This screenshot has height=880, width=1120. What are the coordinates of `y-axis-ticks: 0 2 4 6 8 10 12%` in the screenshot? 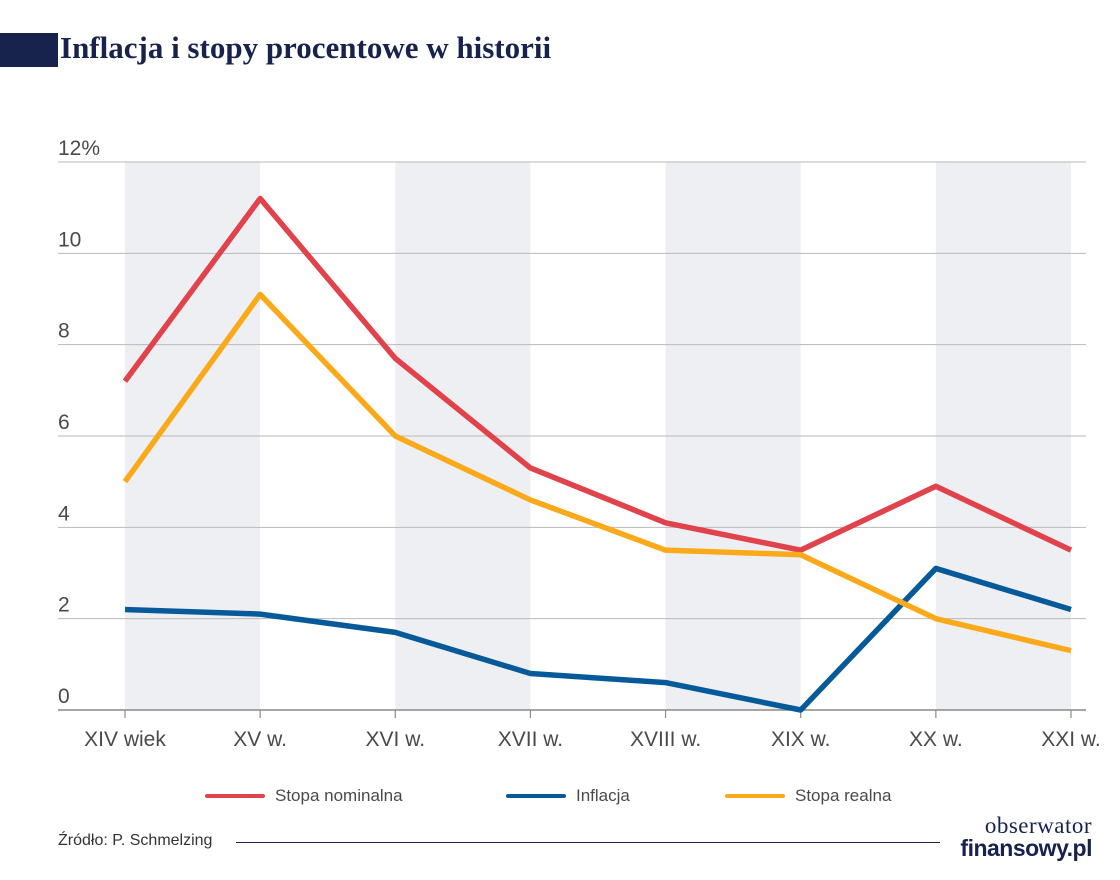 It's located at (79, 422).